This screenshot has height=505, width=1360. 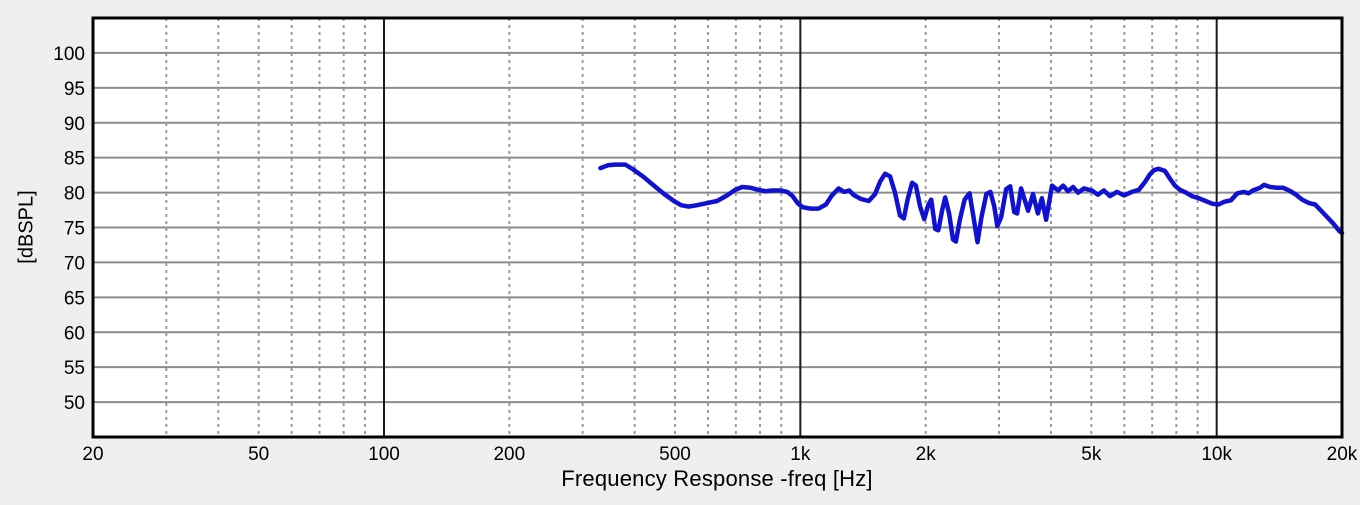 What do you see at coordinates (74, 229) in the screenshot?
I see `y-tick-label: 75` at bounding box center [74, 229].